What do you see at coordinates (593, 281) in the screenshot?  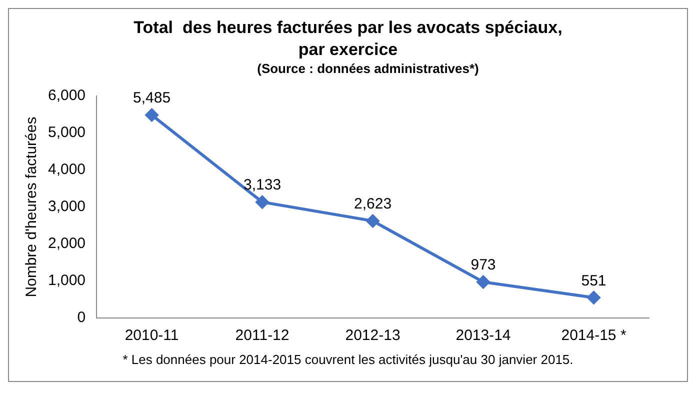 I see `data-label: 551` at bounding box center [593, 281].